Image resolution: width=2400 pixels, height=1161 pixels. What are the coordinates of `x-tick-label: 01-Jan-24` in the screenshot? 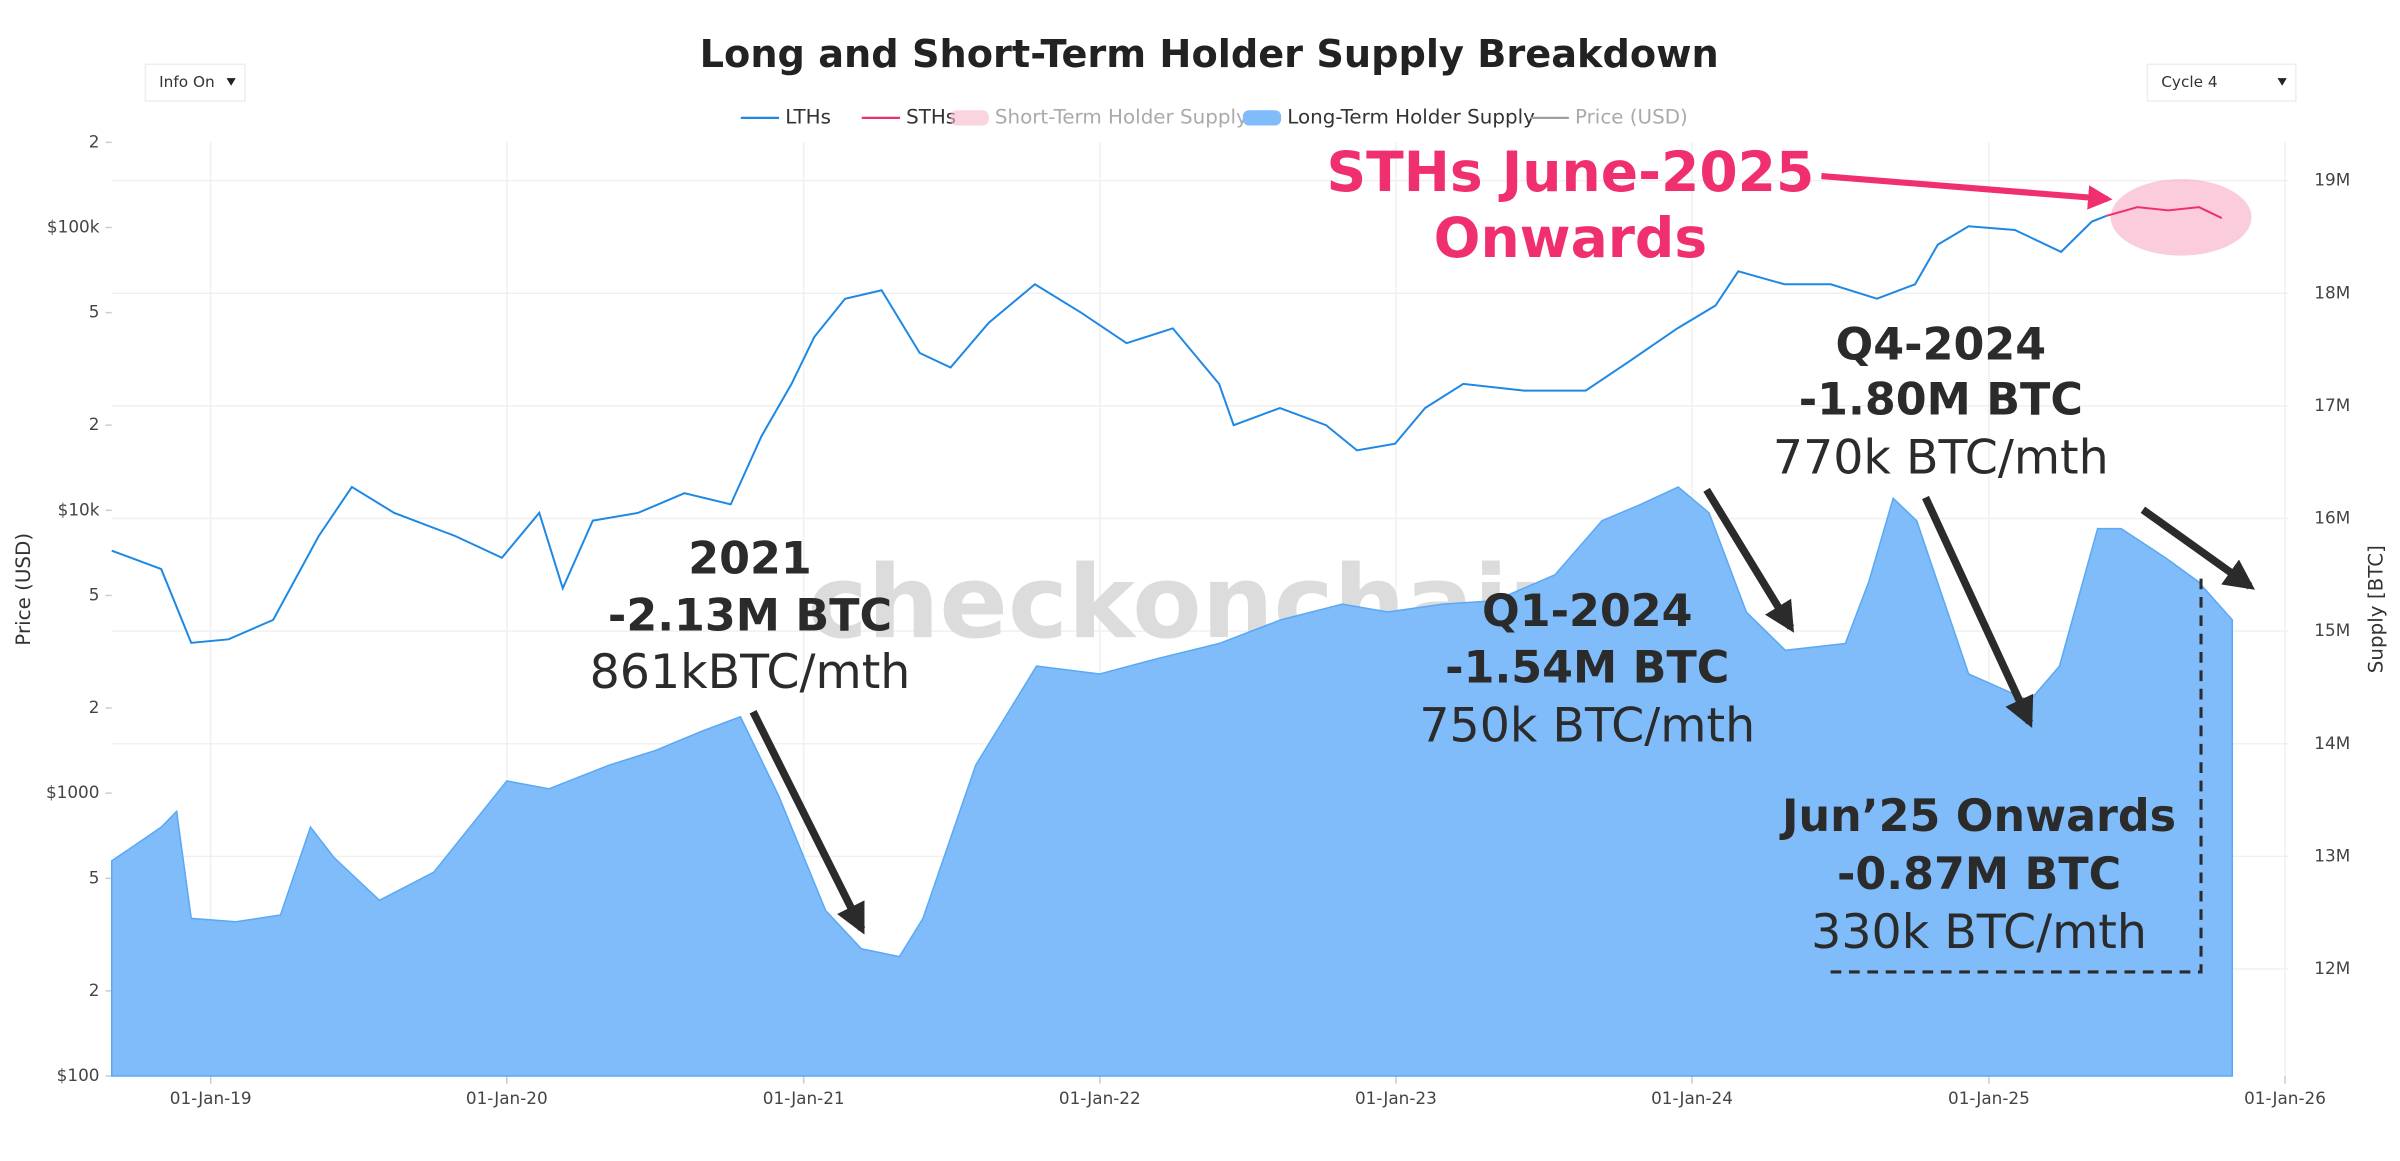 It's located at (1692, 1098).